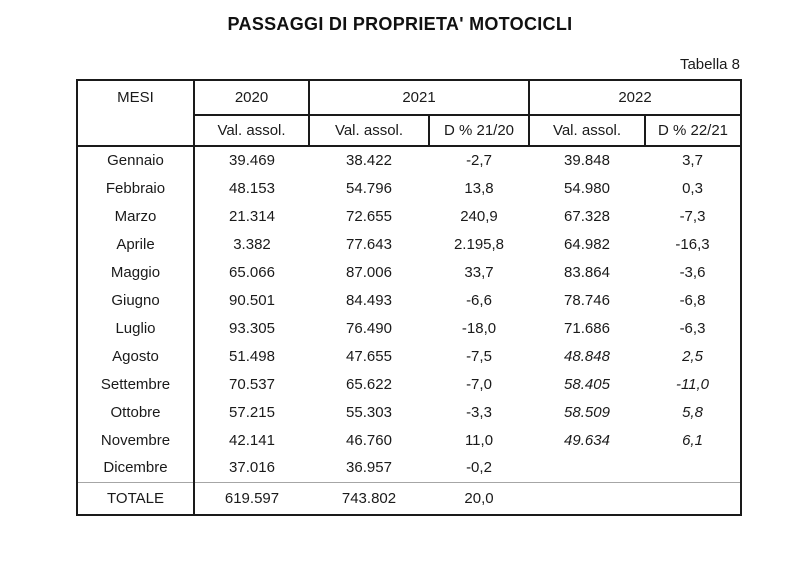 The image size is (800, 568). Describe the element at coordinates (409, 468) in the screenshot. I see `table-row: Dicembre 37.016 36.957 -0,2` at that location.